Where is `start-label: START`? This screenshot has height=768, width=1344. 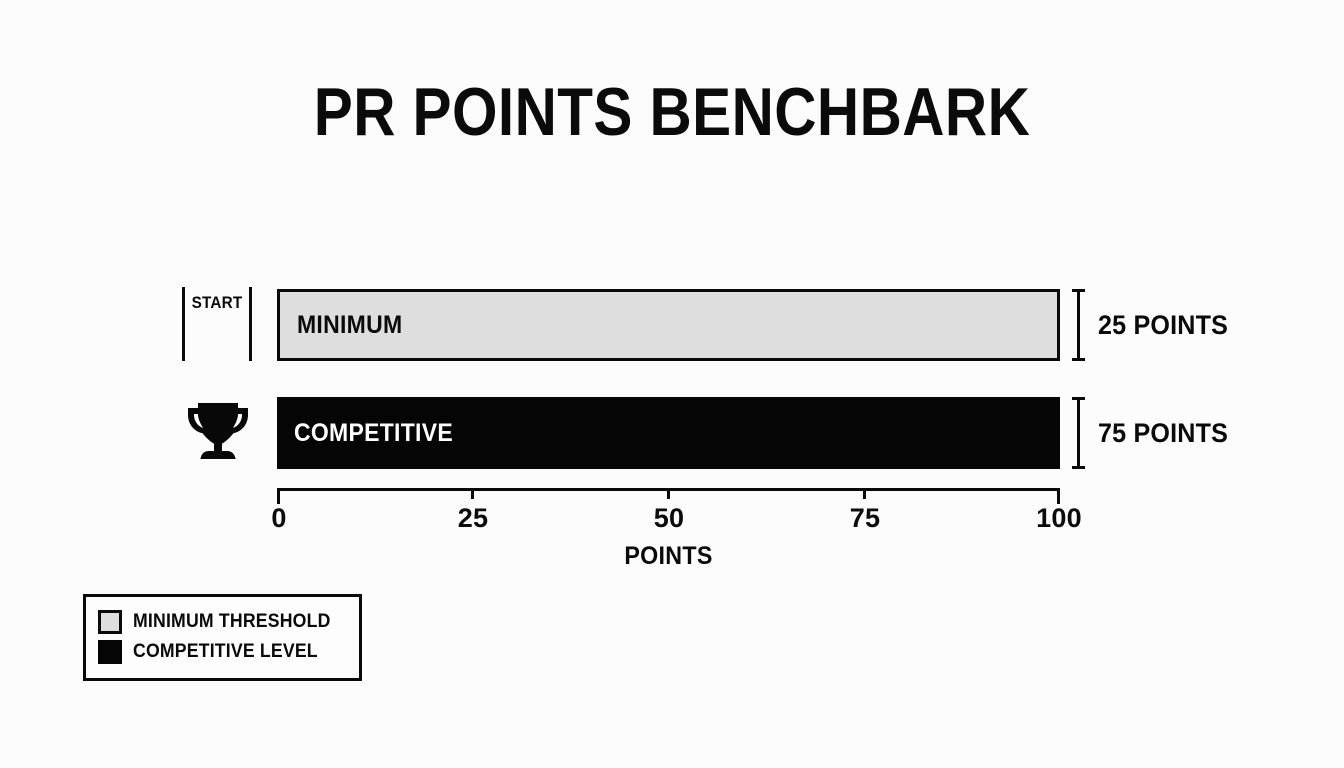 start-label: START is located at coordinates (217, 302).